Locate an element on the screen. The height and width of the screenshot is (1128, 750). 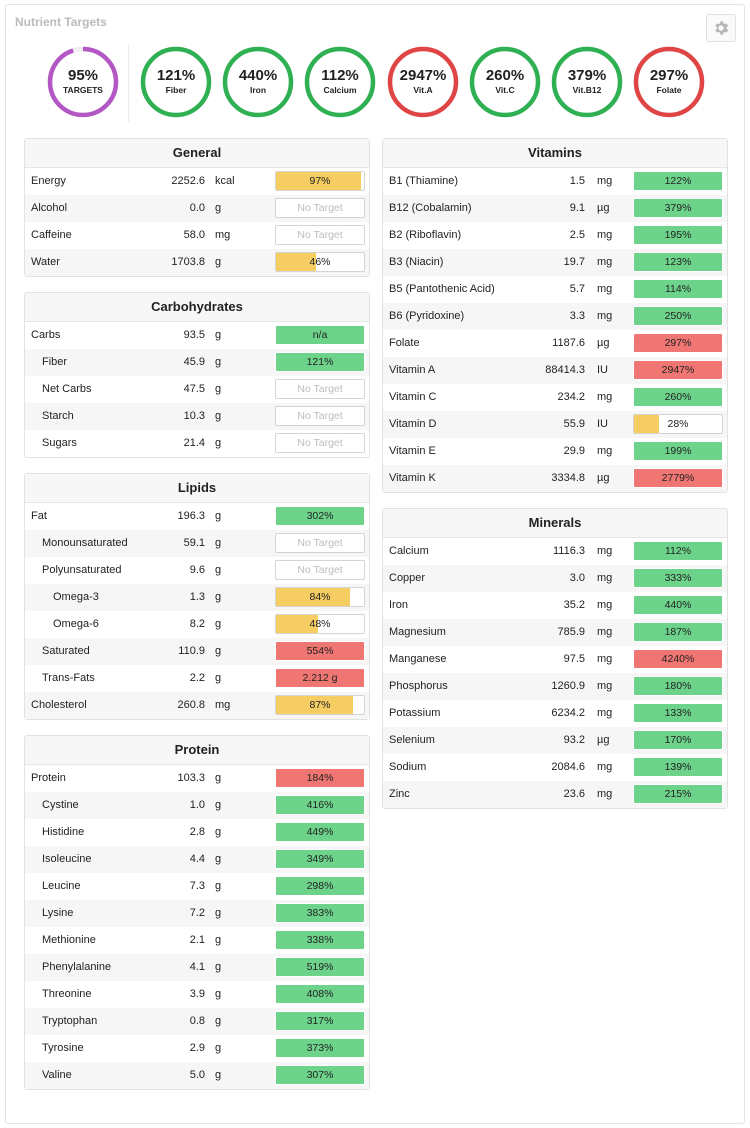
nutrient-unit: µg is located at coordinates (603, 478).